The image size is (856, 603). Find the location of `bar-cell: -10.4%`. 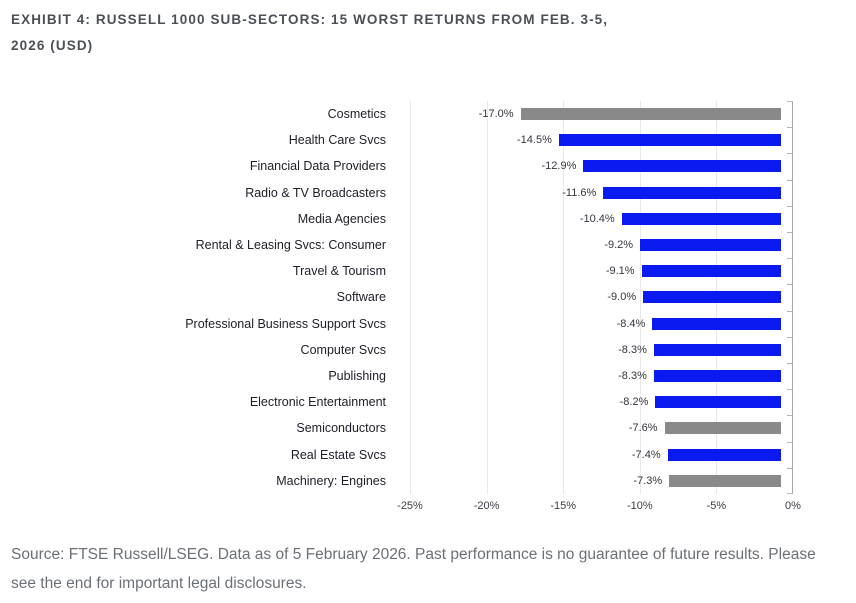

bar-cell: -10.4% is located at coordinates (589, 219).